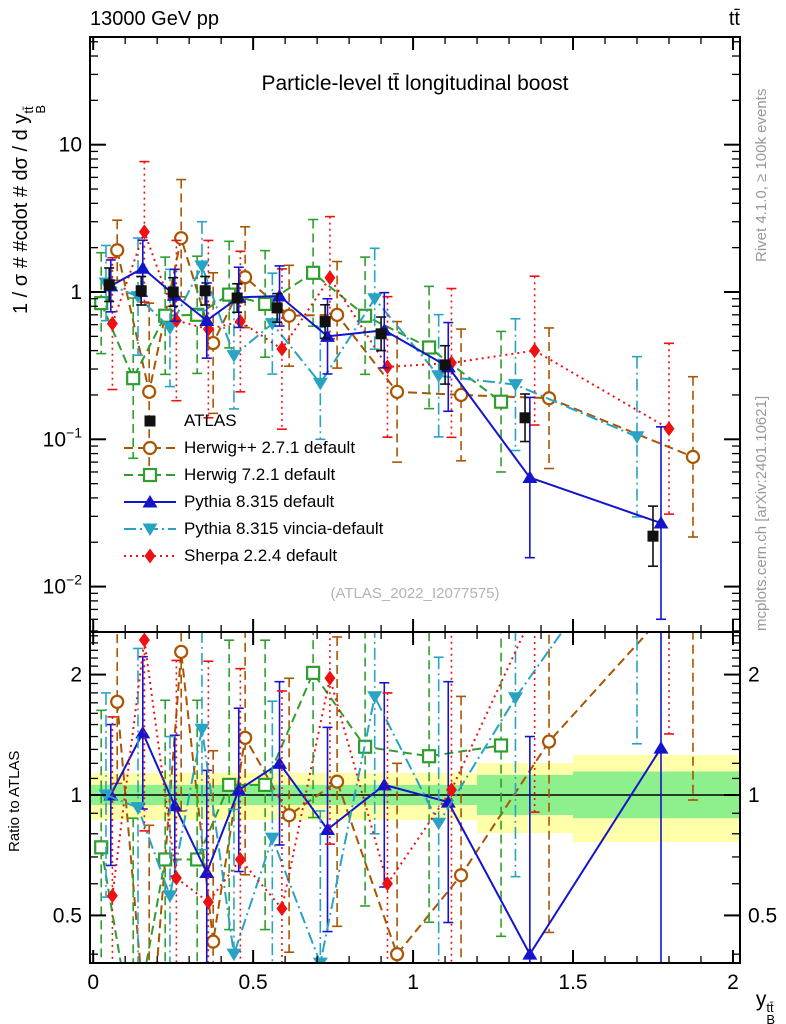 Image resolution: width=786 pixels, height=1024 pixels. What do you see at coordinates (63, 585) in the screenshot?
I see `svg-text: 10⁻²` at bounding box center [63, 585].